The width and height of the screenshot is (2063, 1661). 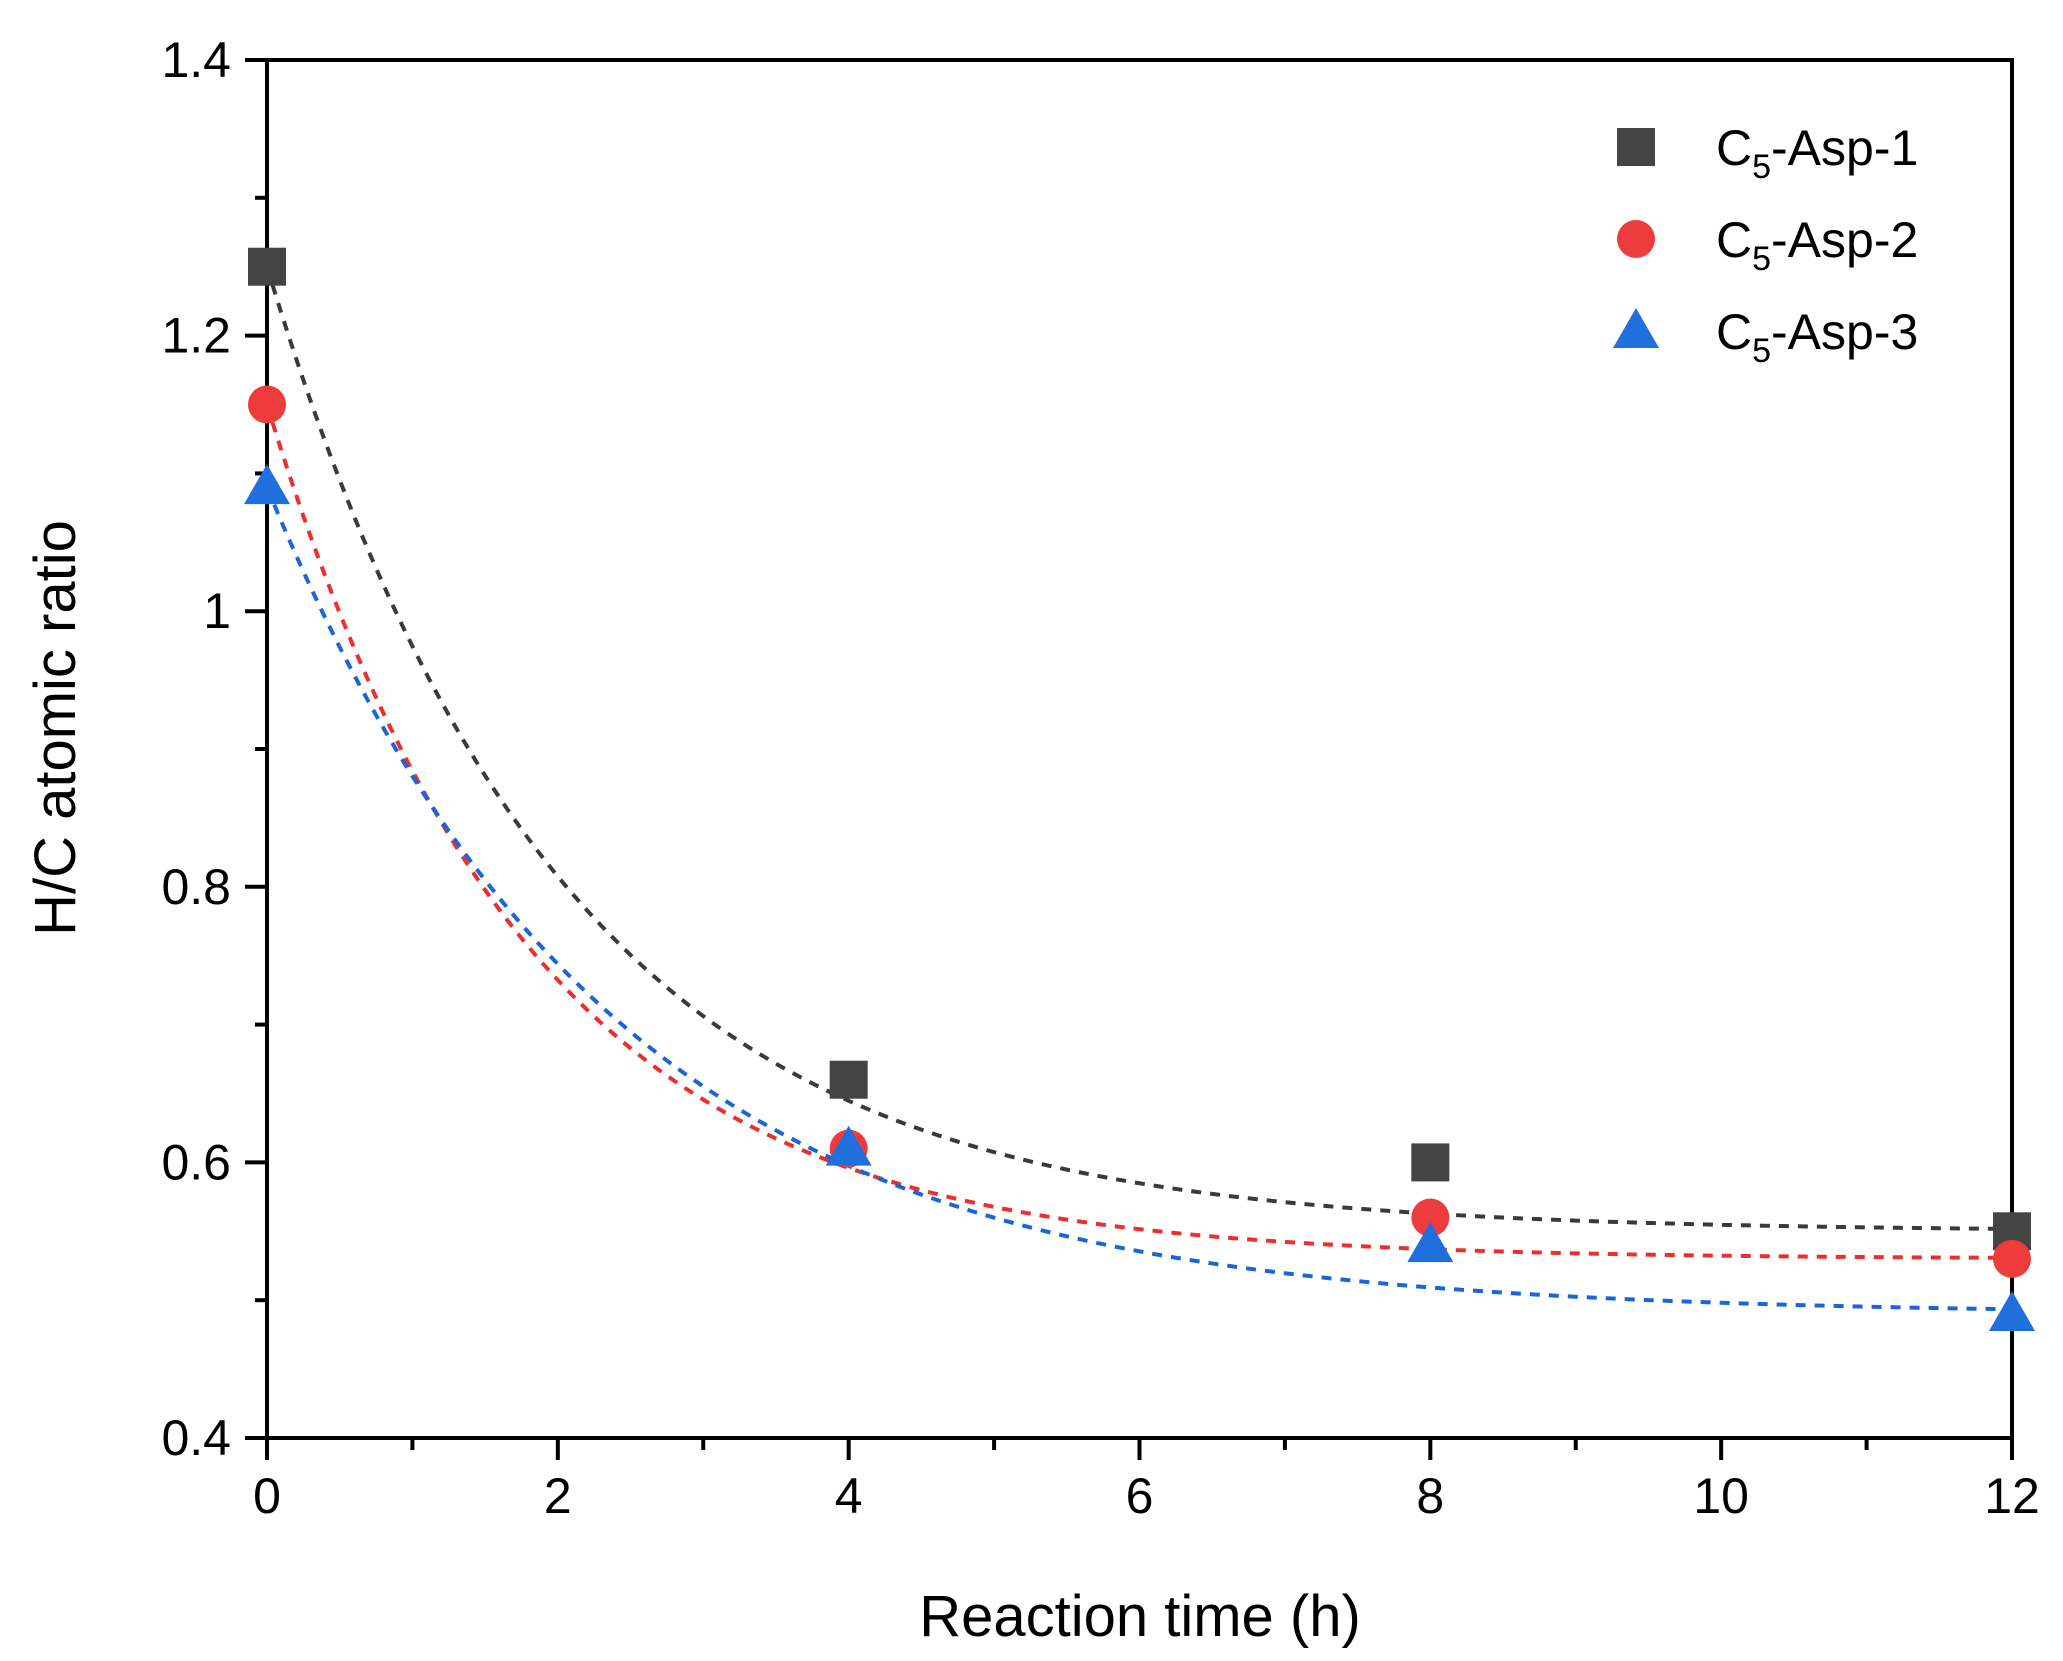 What do you see at coordinates (196, 336) in the screenshot?
I see `y-tick-label: 1.2` at bounding box center [196, 336].